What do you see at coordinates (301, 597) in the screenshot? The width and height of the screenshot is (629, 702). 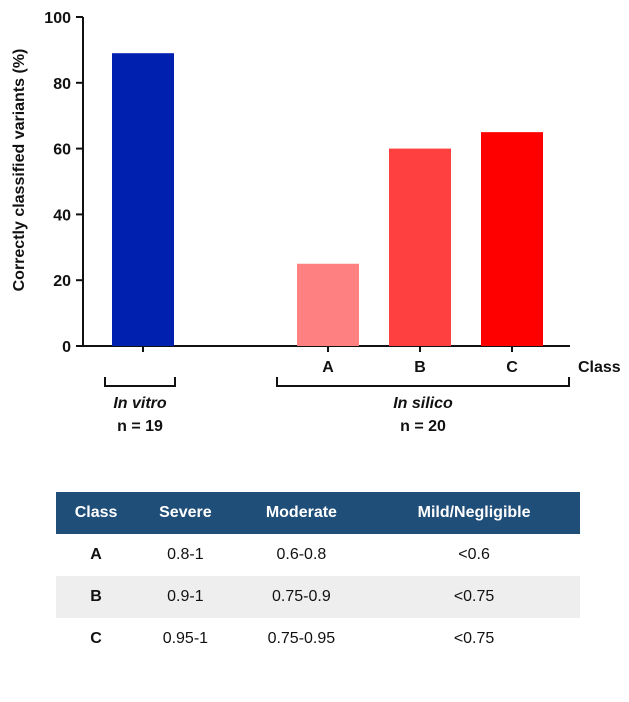 I see `table-cell: 0.75-0.9` at bounding box center [301, 597].